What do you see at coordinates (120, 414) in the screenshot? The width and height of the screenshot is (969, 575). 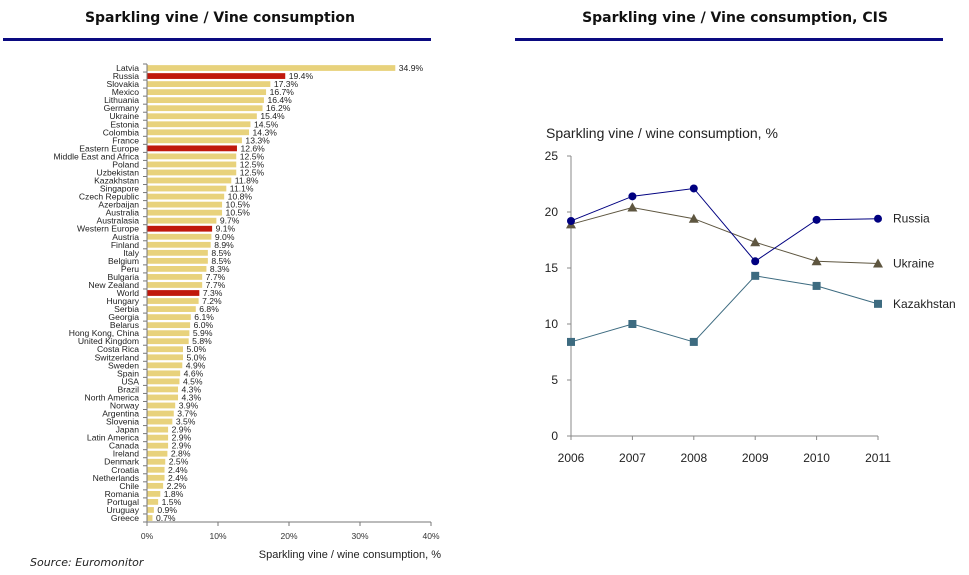 I see `category-label: Argentina` at bounding box center [120, 414].